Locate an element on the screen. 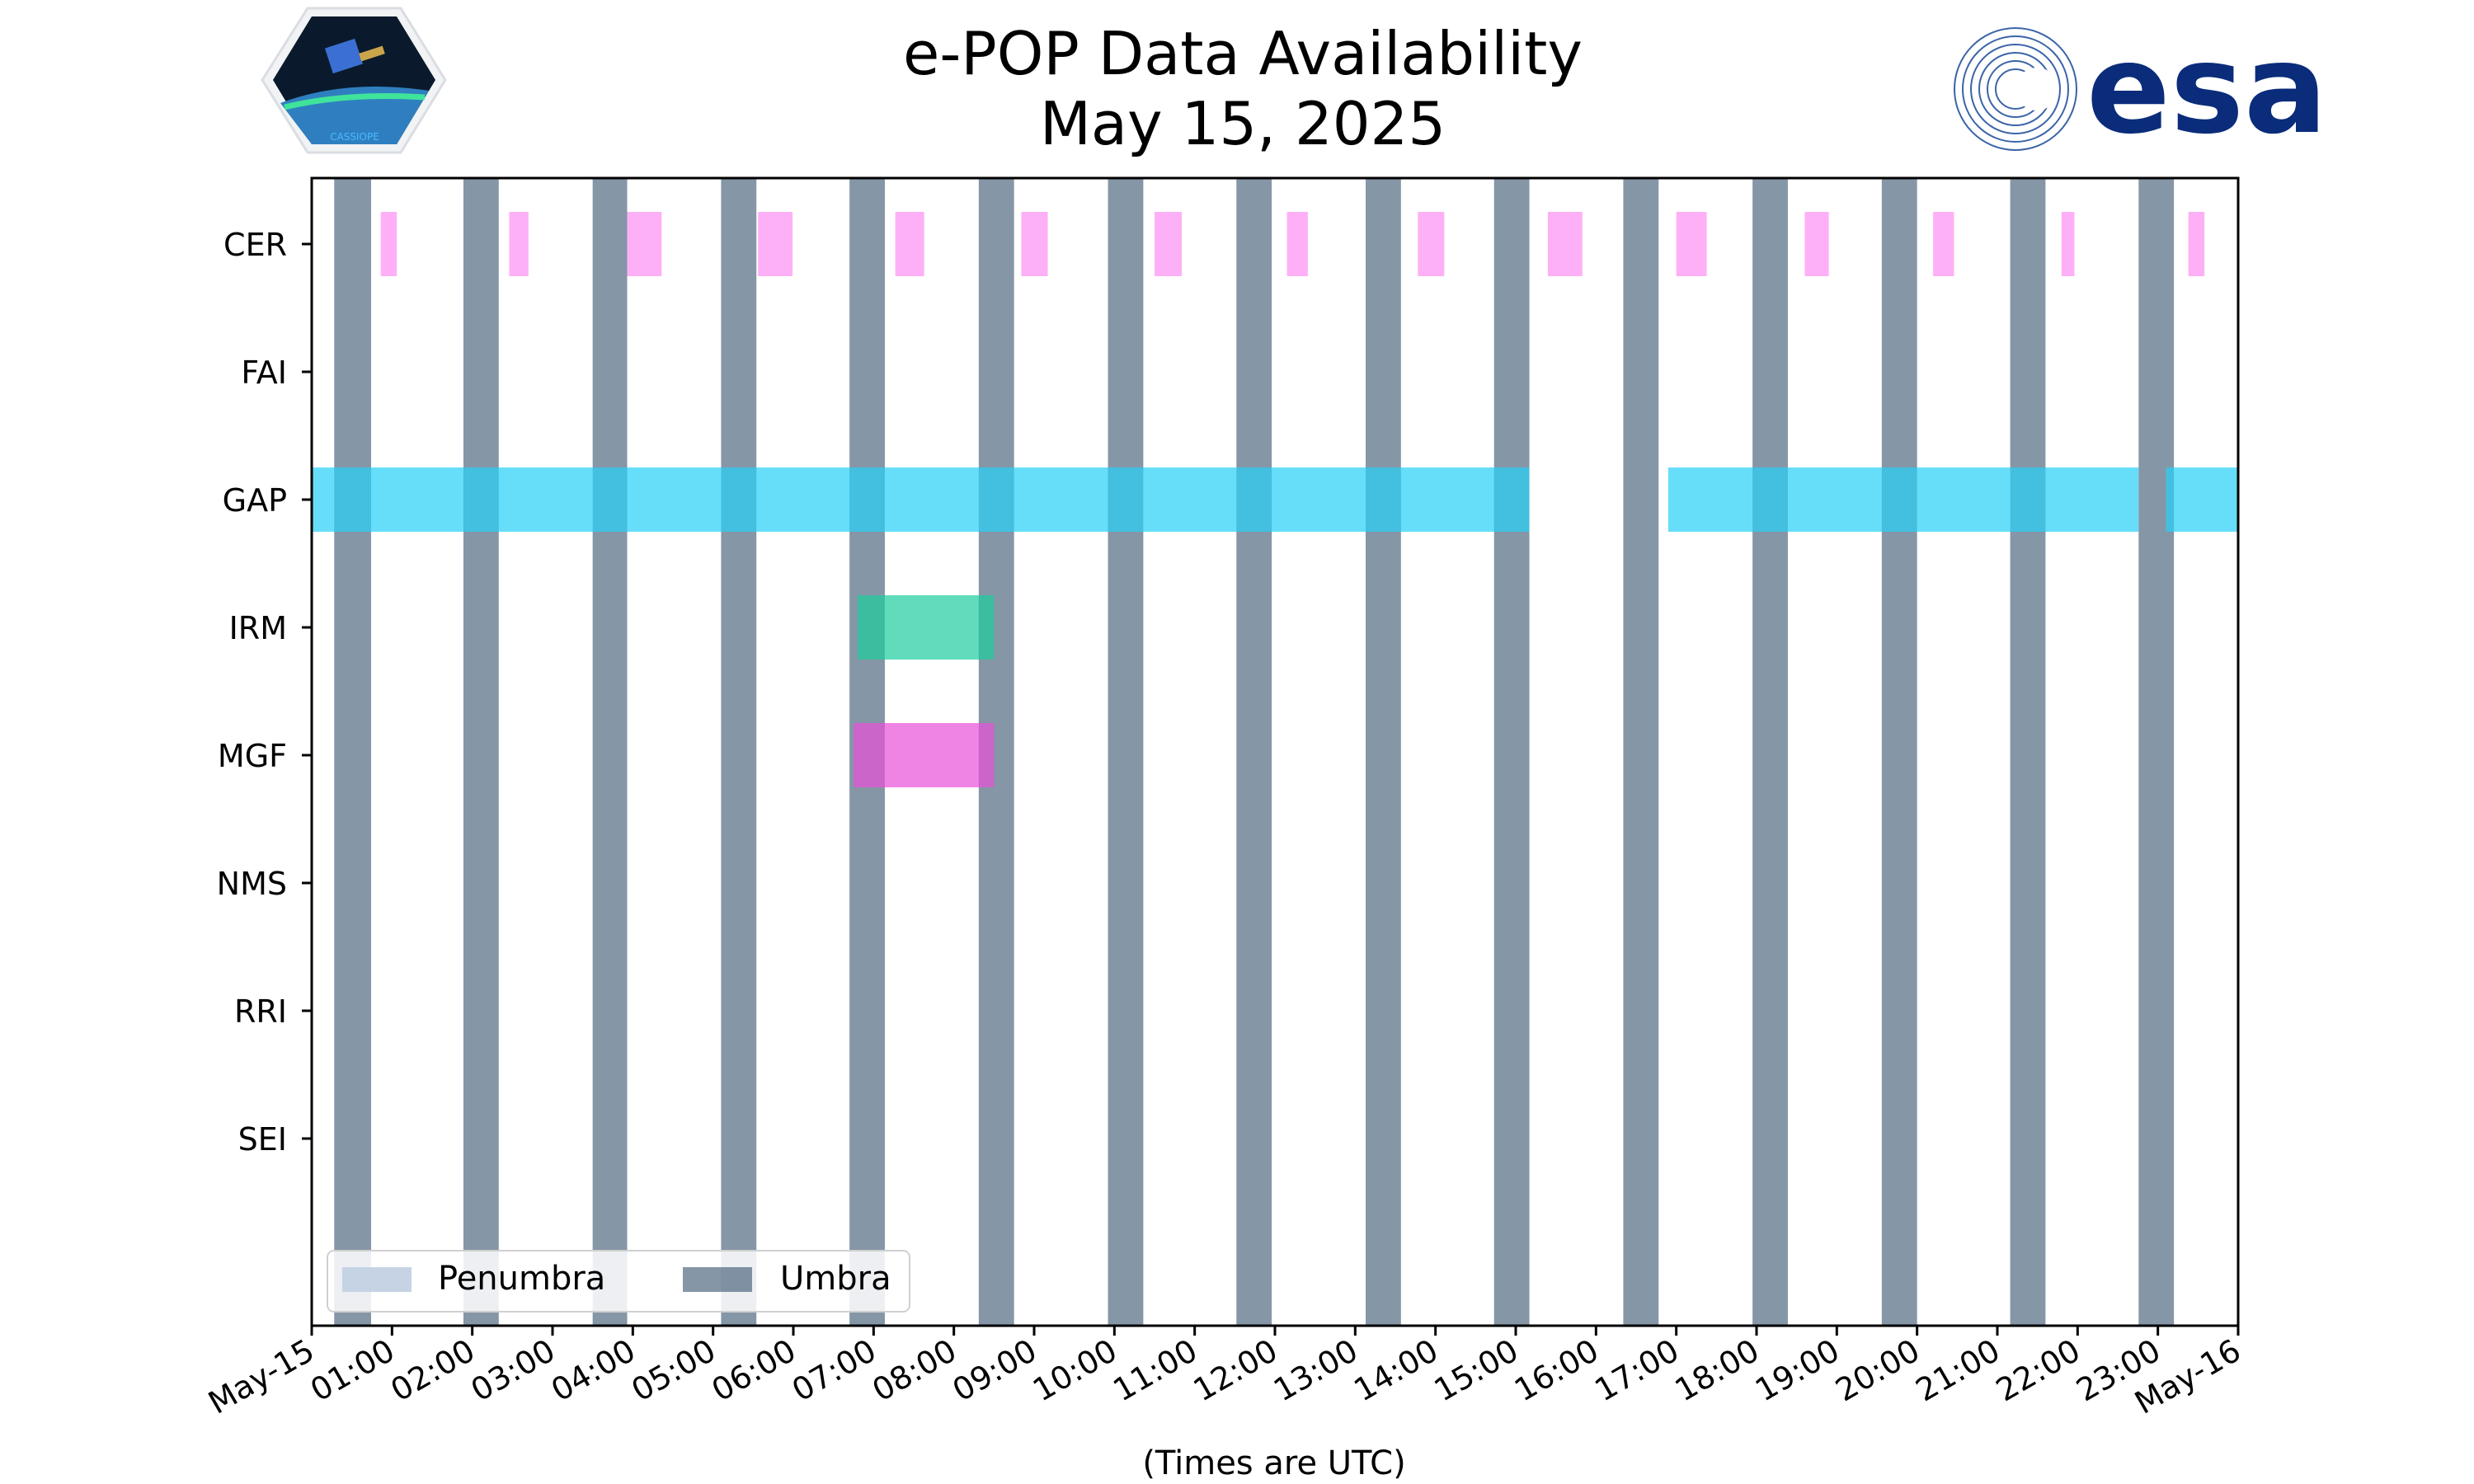  xtick-label-3: 03:00 is located at coordinates (513, 1370).